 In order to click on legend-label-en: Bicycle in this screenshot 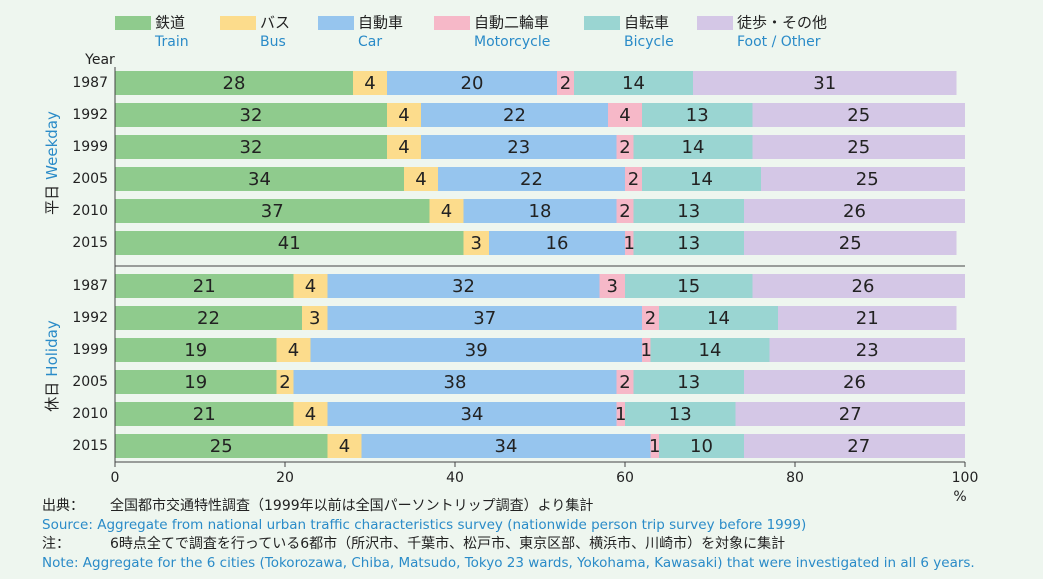, I will do `click(649, 42)`.